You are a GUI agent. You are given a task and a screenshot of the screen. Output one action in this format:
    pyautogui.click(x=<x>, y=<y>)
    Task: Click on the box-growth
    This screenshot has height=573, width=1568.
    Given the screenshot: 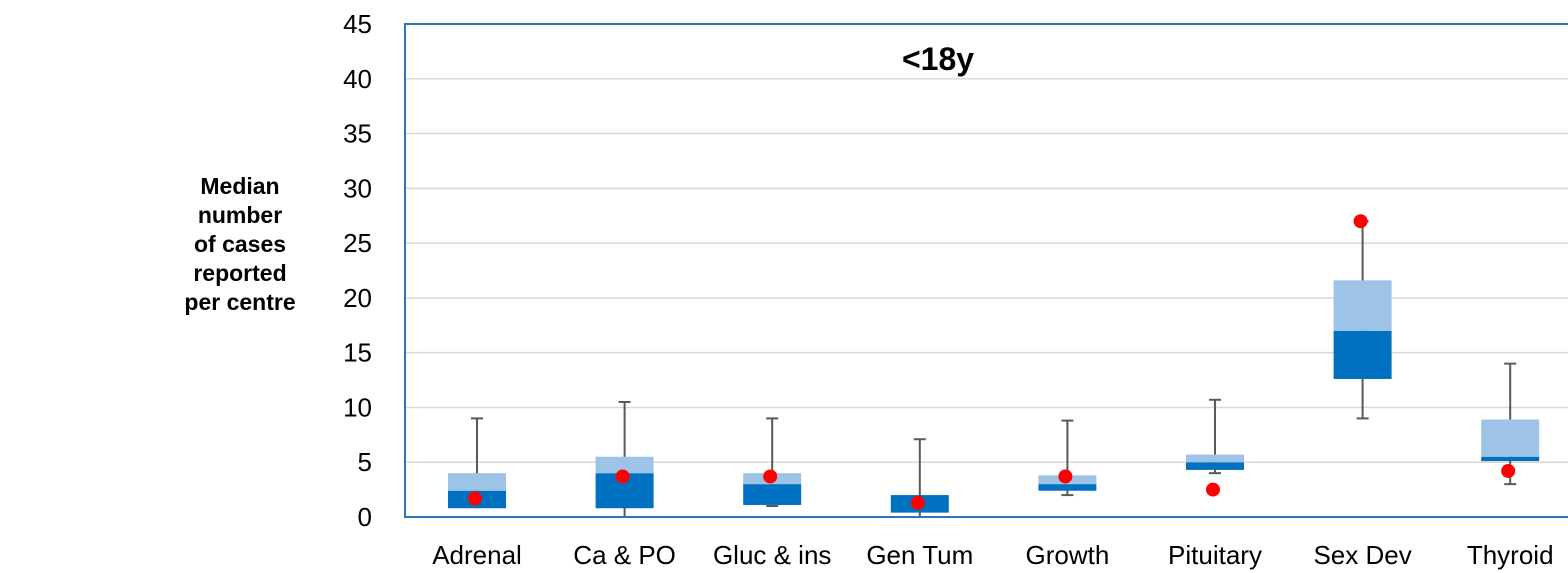 What is the action you would take?
    pyautogui.click(x=1067, y=458)
    